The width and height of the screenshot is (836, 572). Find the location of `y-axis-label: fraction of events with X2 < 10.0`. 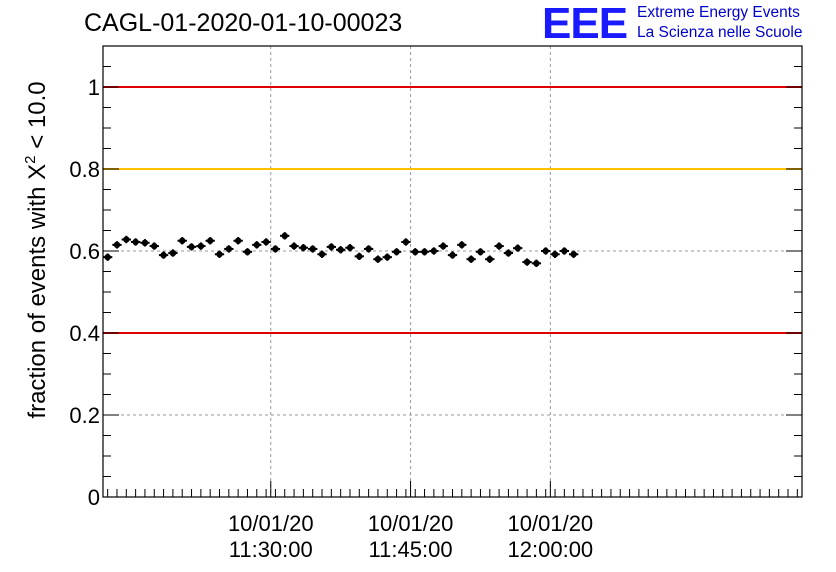

y-axis-label: fraction of events with X2 < 10.0 is located at coordinates (36, 249).